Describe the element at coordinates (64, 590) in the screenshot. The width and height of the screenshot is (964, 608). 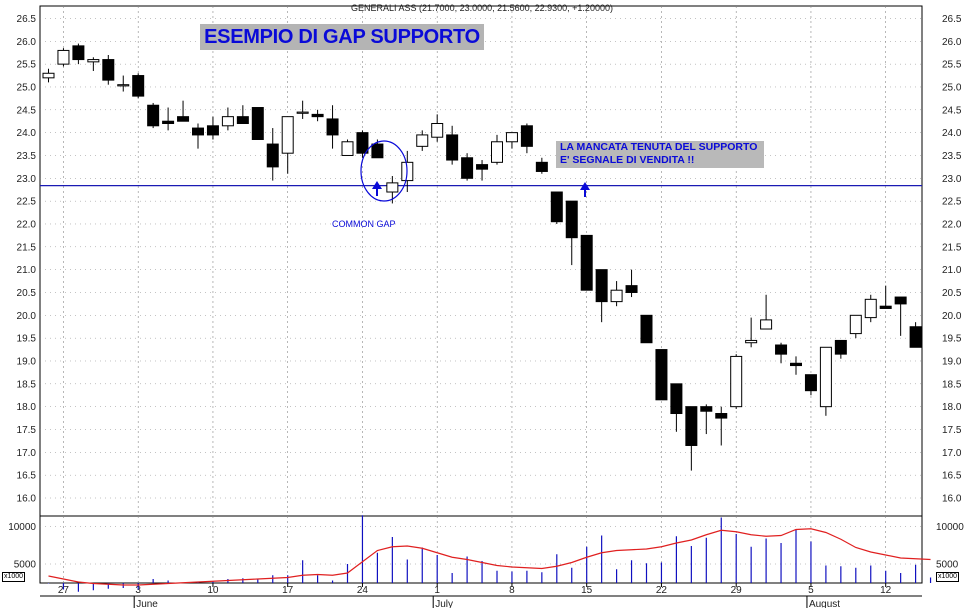
I see `date-tick-label: 27` at that location.